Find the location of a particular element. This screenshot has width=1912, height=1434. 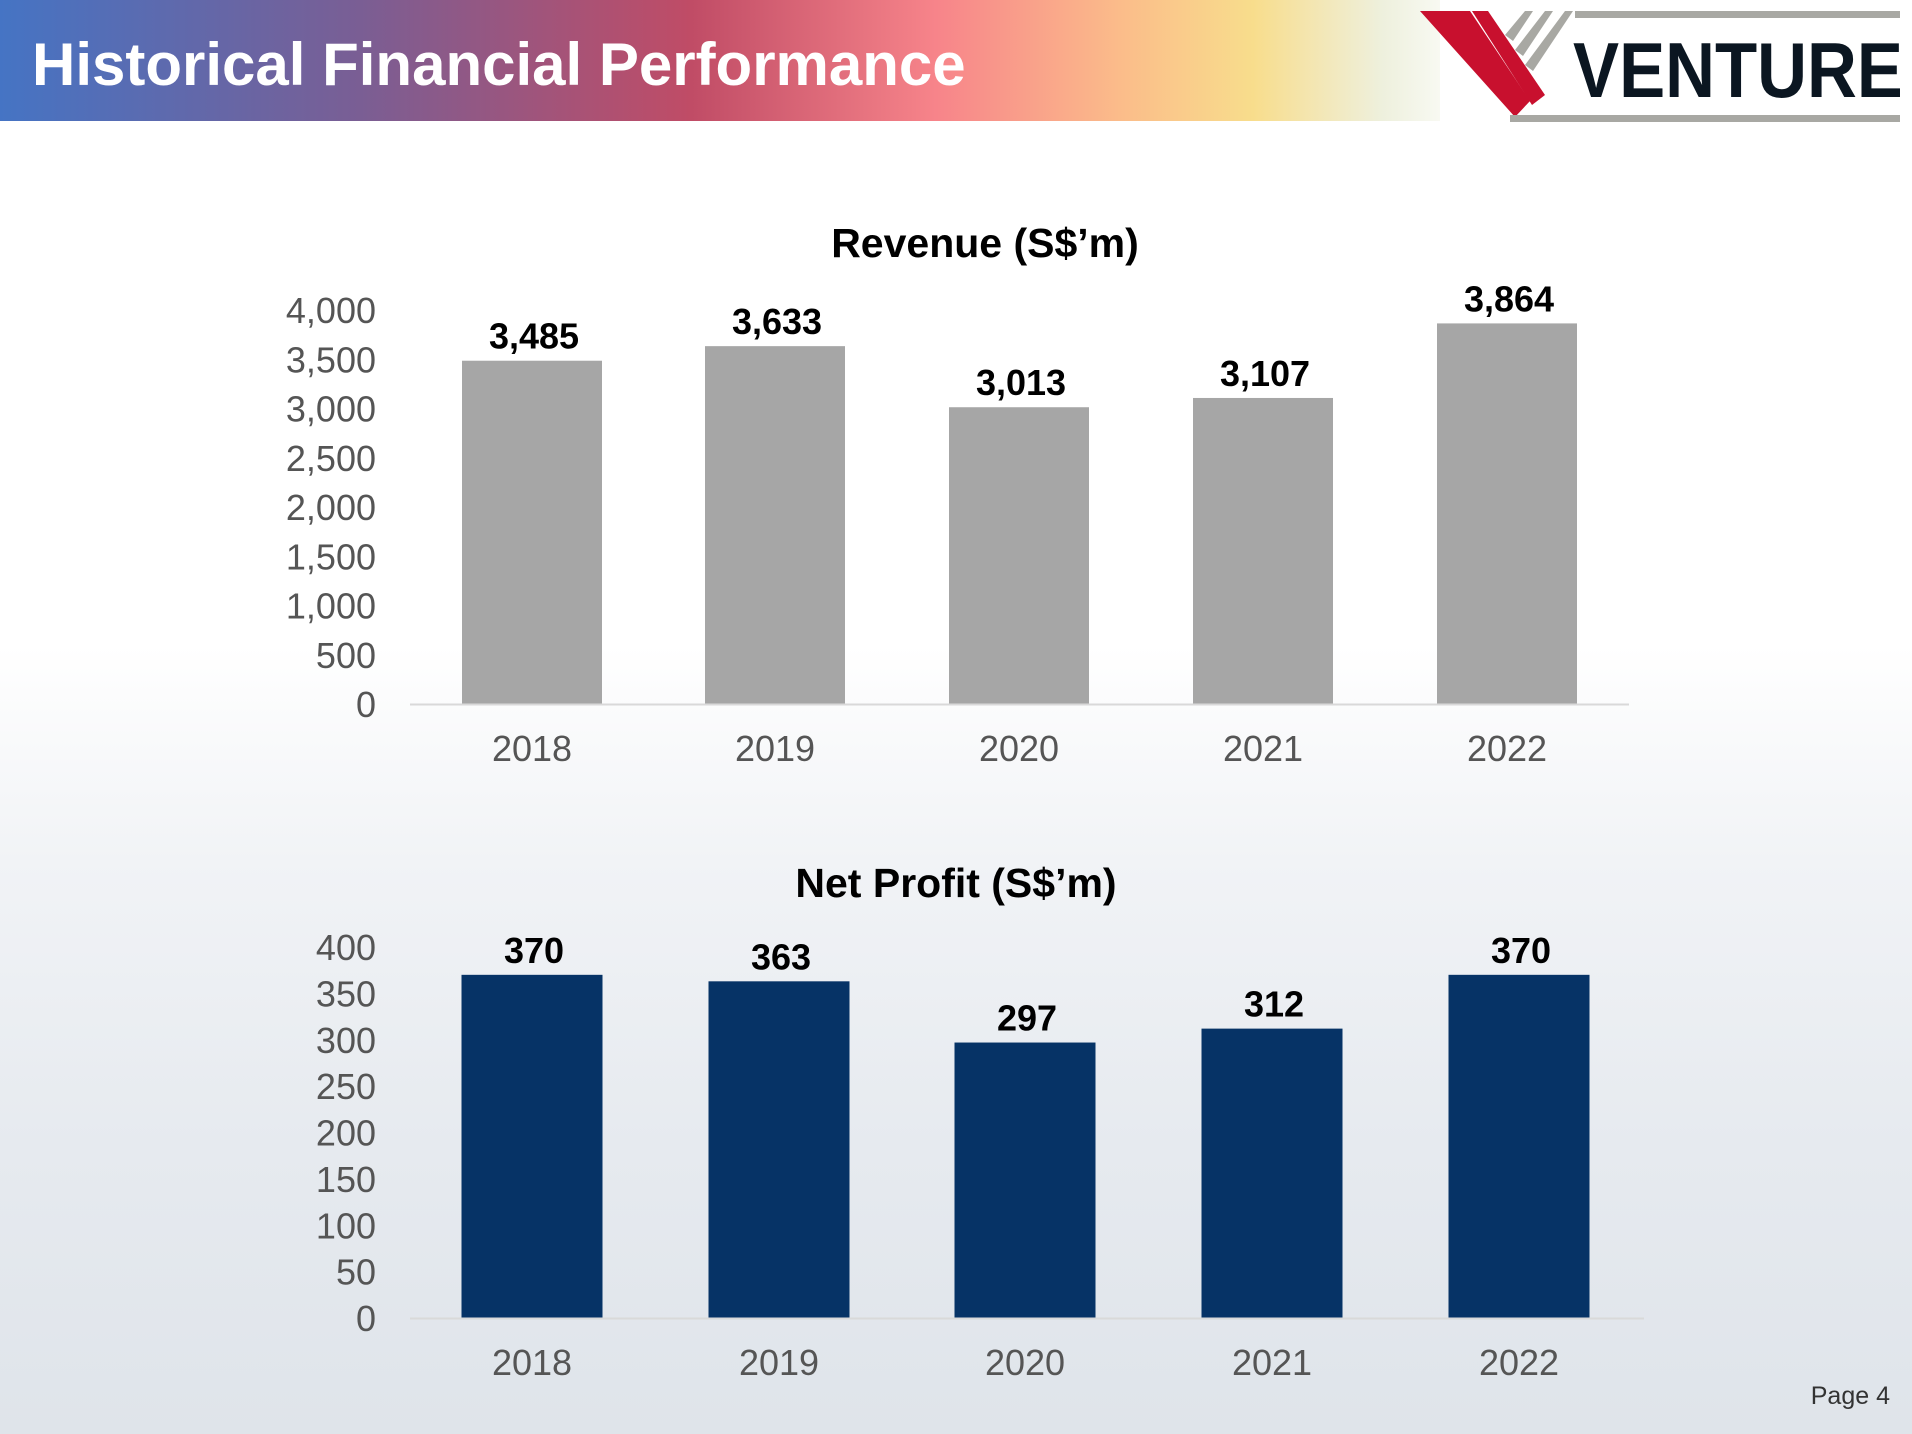

chart1-ytick-label: 150 is located at coordinates (346, 1179).